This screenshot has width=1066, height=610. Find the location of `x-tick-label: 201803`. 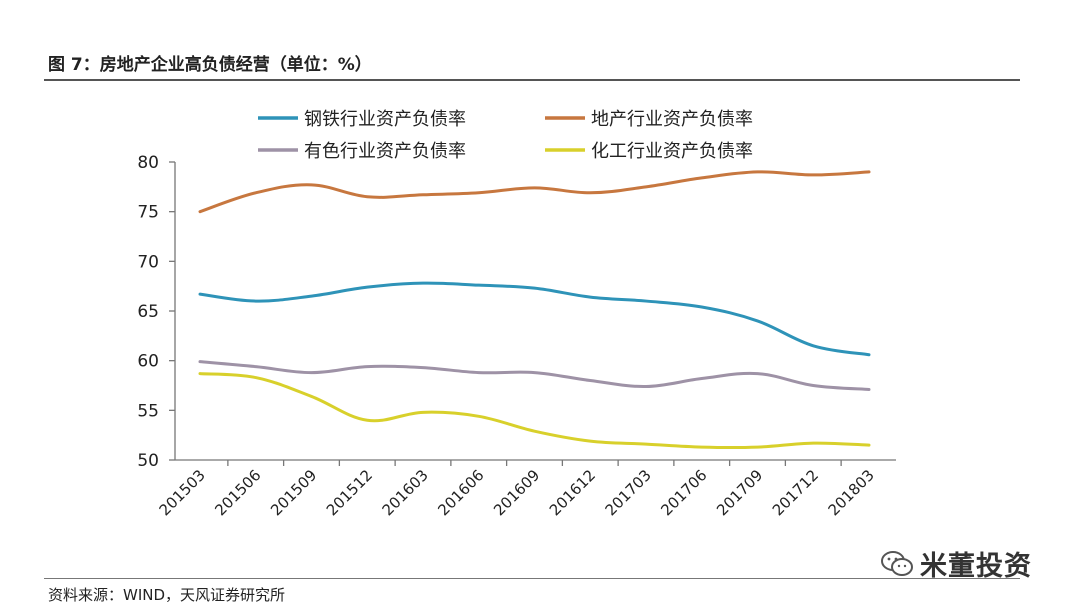

x-tick-label: 201803 is located at coordinates (851, 492).